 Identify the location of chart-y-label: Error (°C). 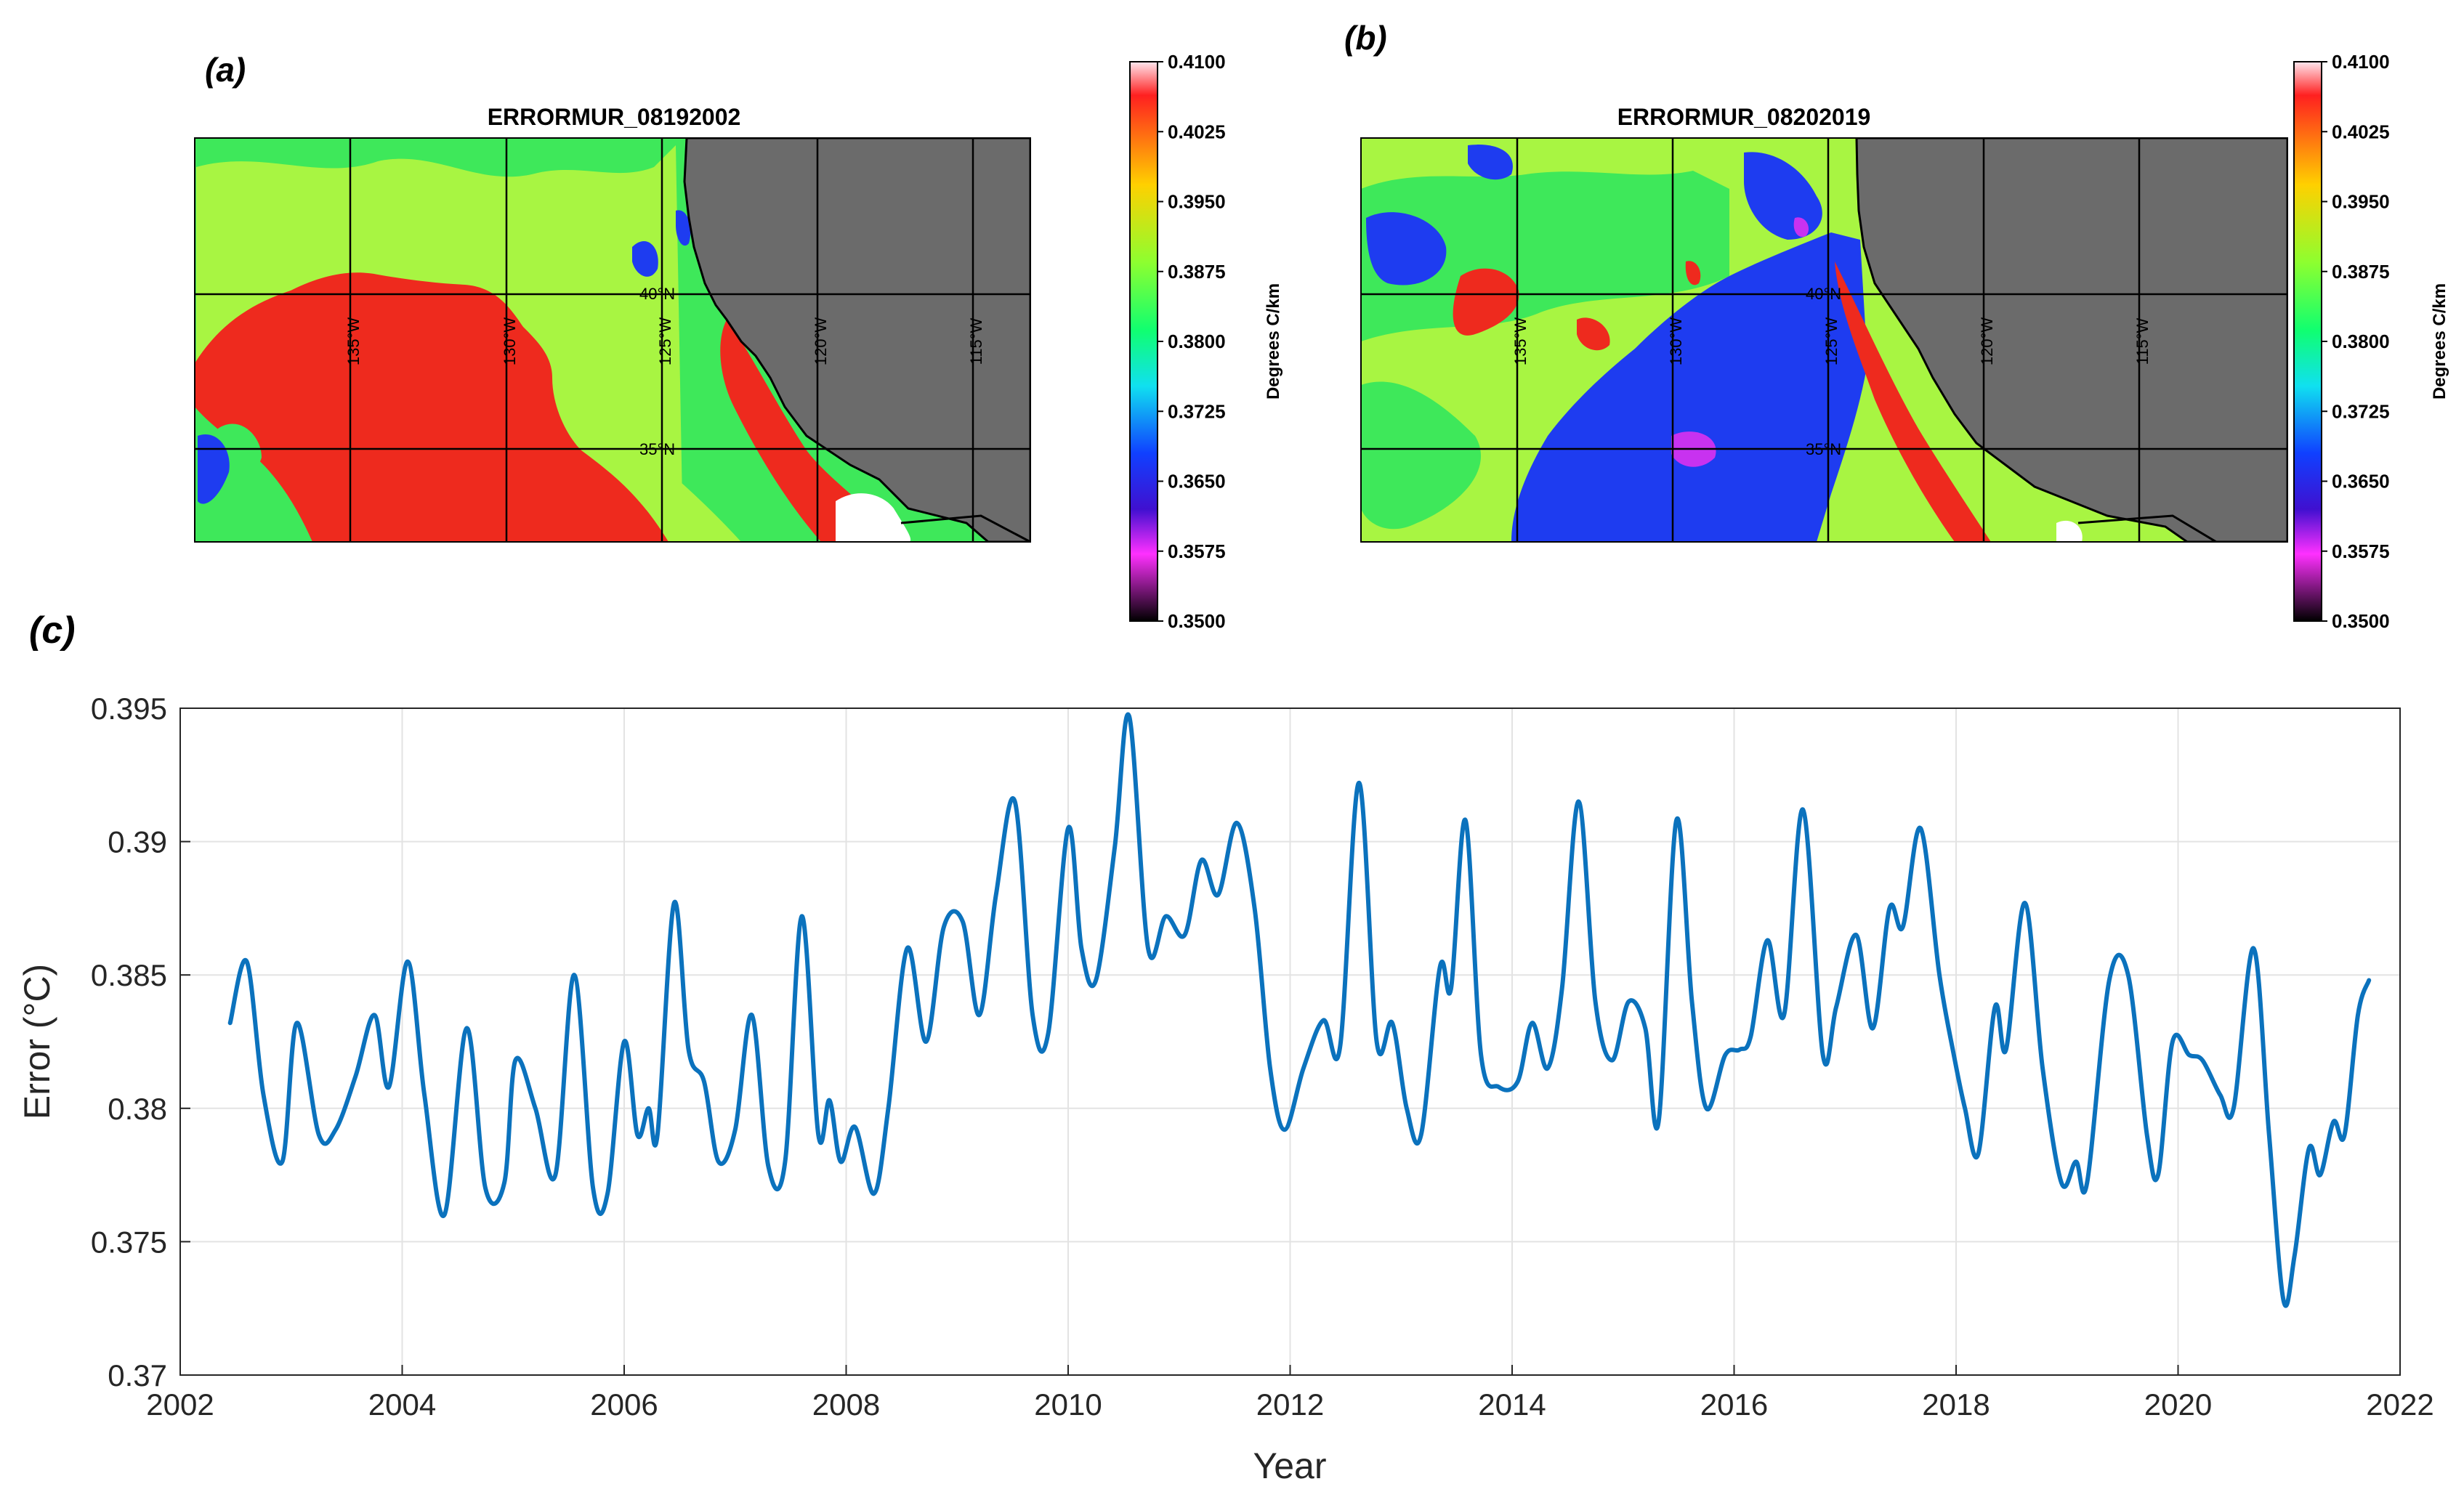
(37, 1041).